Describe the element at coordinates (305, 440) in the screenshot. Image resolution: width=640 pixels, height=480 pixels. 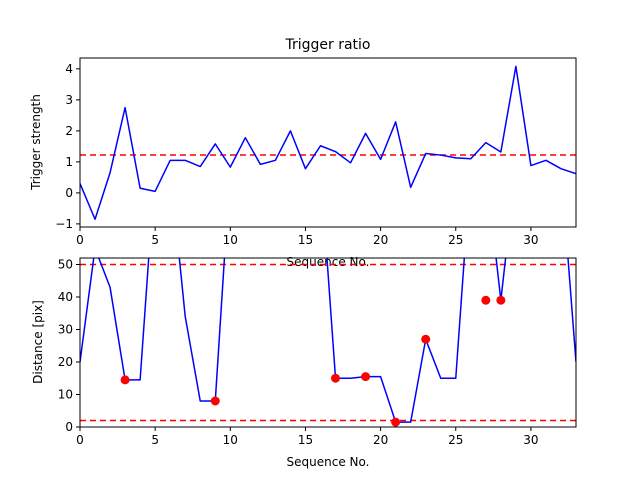
I see `distance-x-tick-label: 15` at that location.